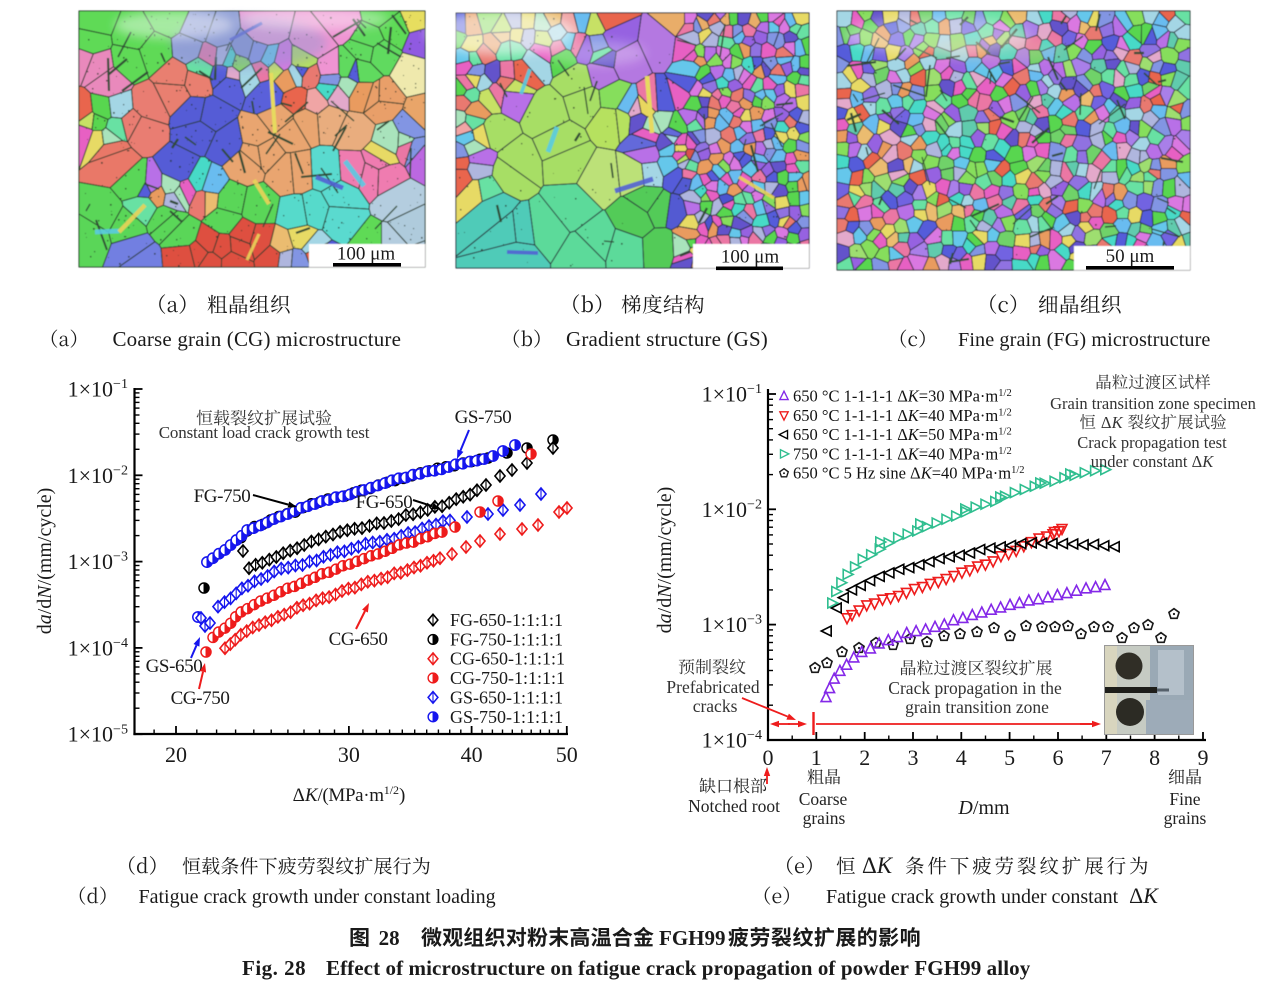 The height and width of the screenshot is (993, 1272). Describe the element at coordinates (864, 757) in the screenshot. I see `svg-text: 2` at that location.